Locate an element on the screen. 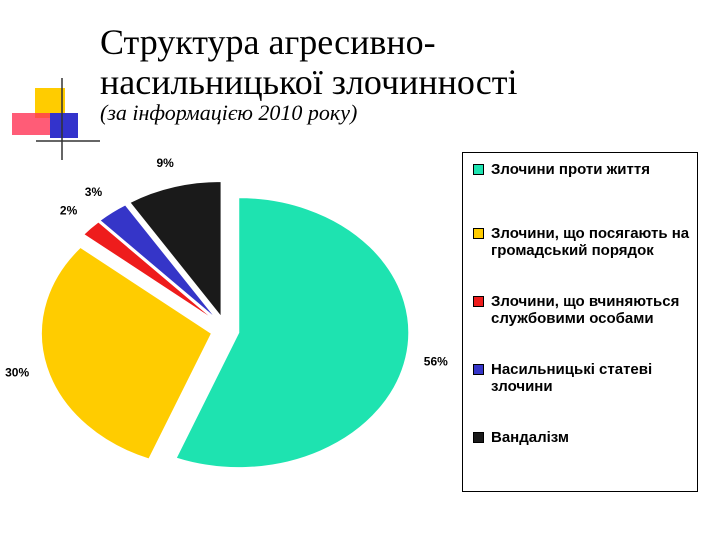  legend-entry: Насильницькі статеві злочини is located at coordinates (585, 378).